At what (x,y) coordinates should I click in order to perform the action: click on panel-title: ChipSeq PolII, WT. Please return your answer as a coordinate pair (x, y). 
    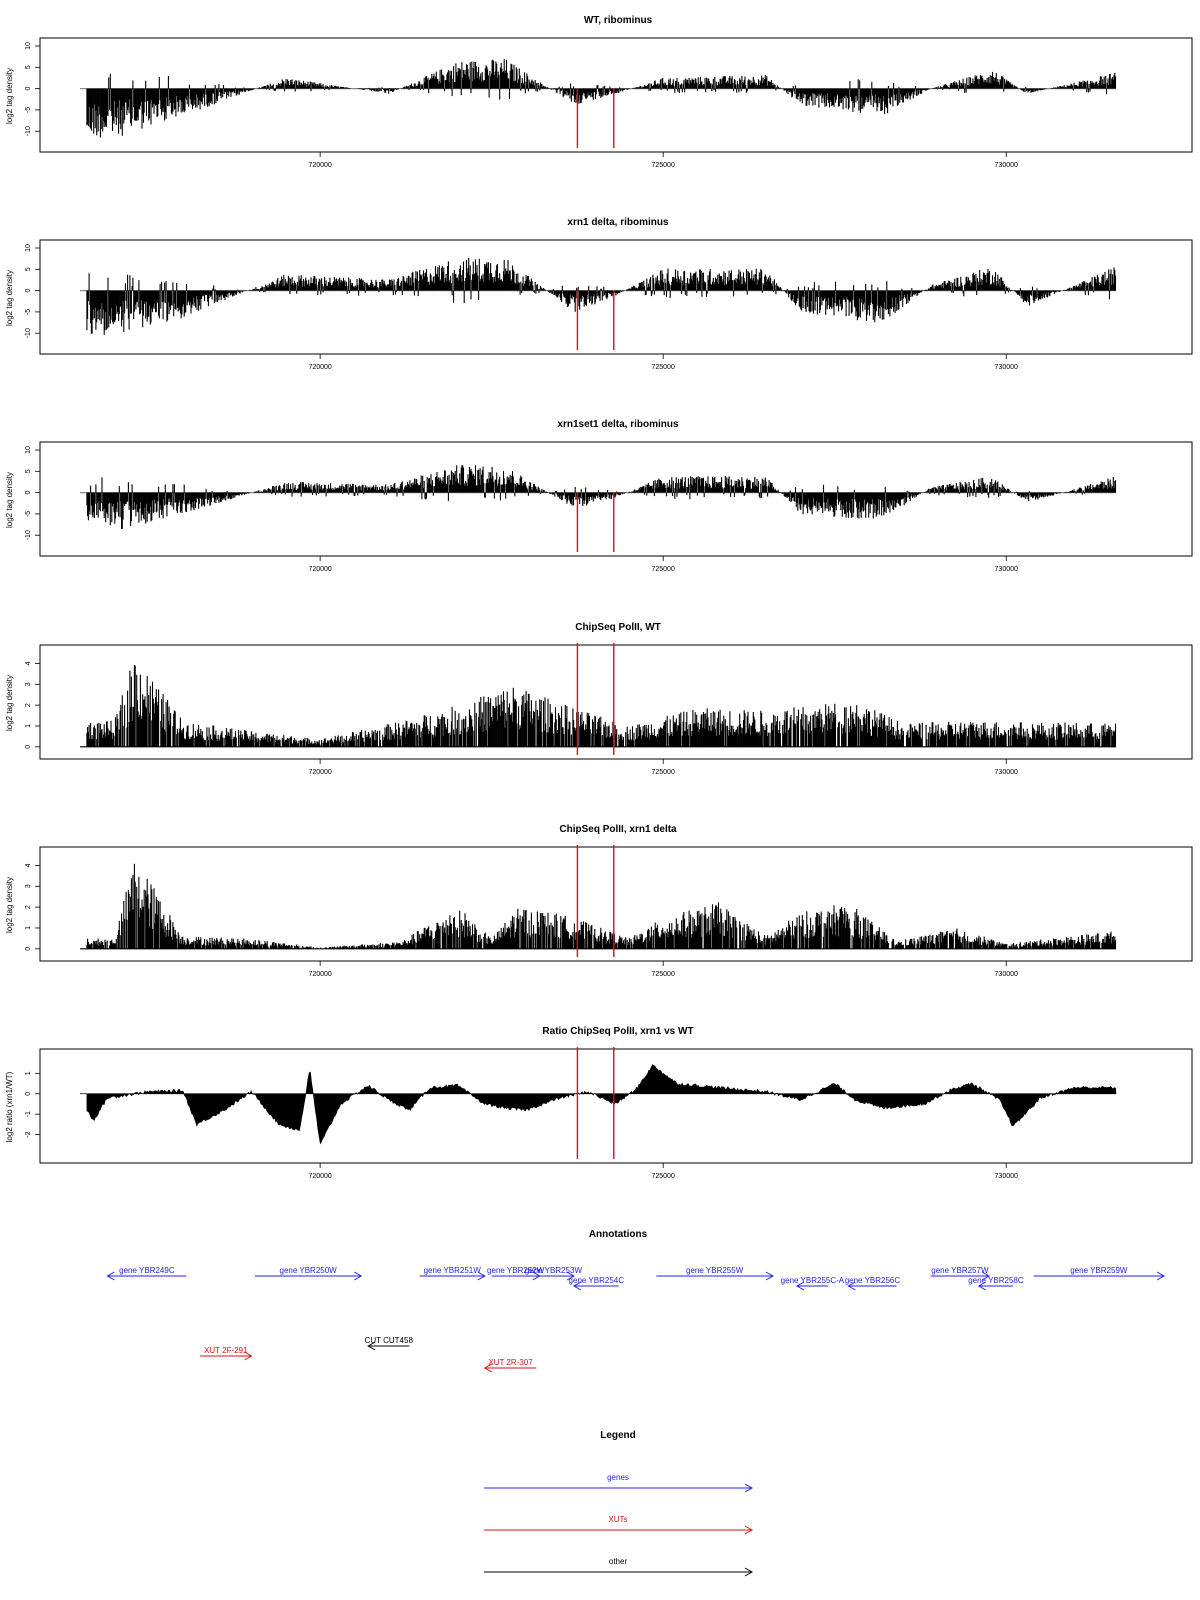
    Looking at the image, I should click on (618, 627).